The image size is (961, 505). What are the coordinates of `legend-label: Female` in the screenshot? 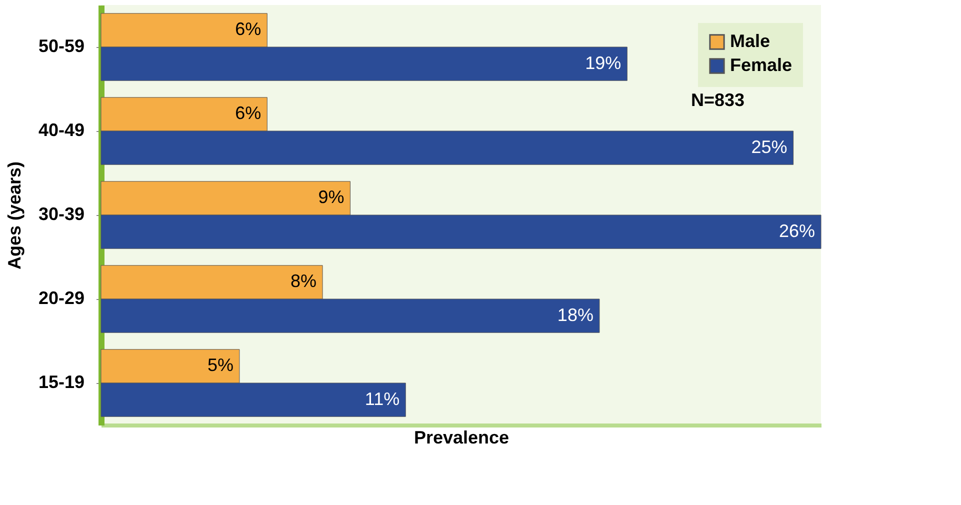 It's located at (761, 65).